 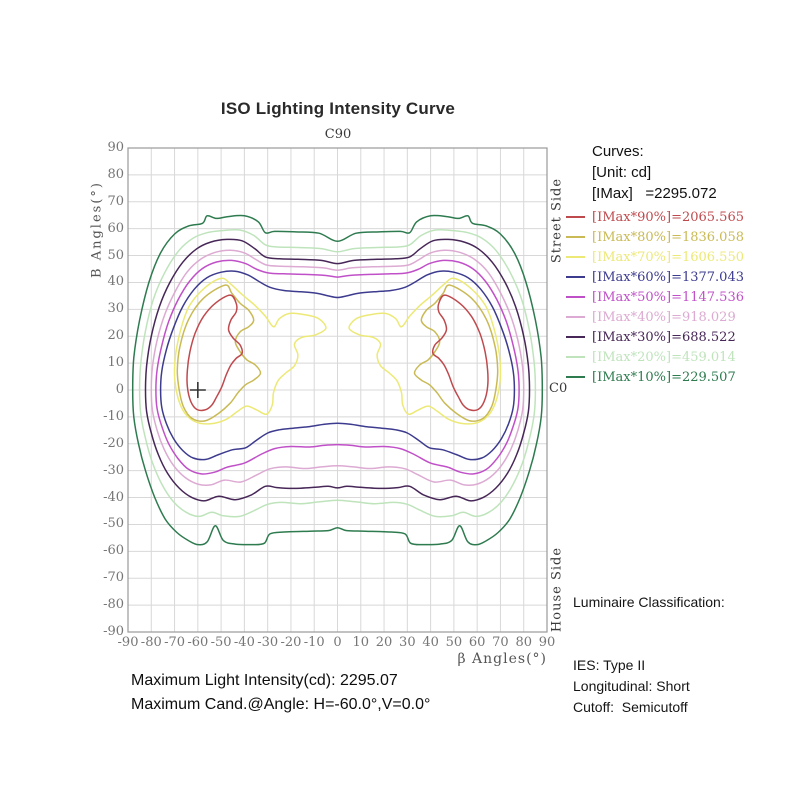 What do you see at coordinates (547, 642) in the screenshot?
I see `x-tick-label: 90` at bounding box center [547, 642].